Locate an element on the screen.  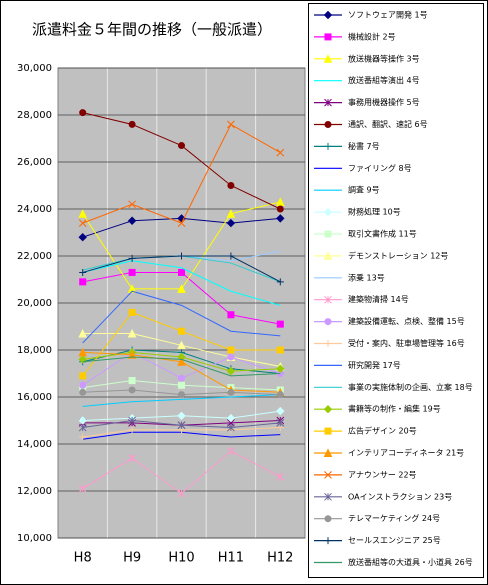
y-tick-label: 10,000 is located at coordinates (34, 538).